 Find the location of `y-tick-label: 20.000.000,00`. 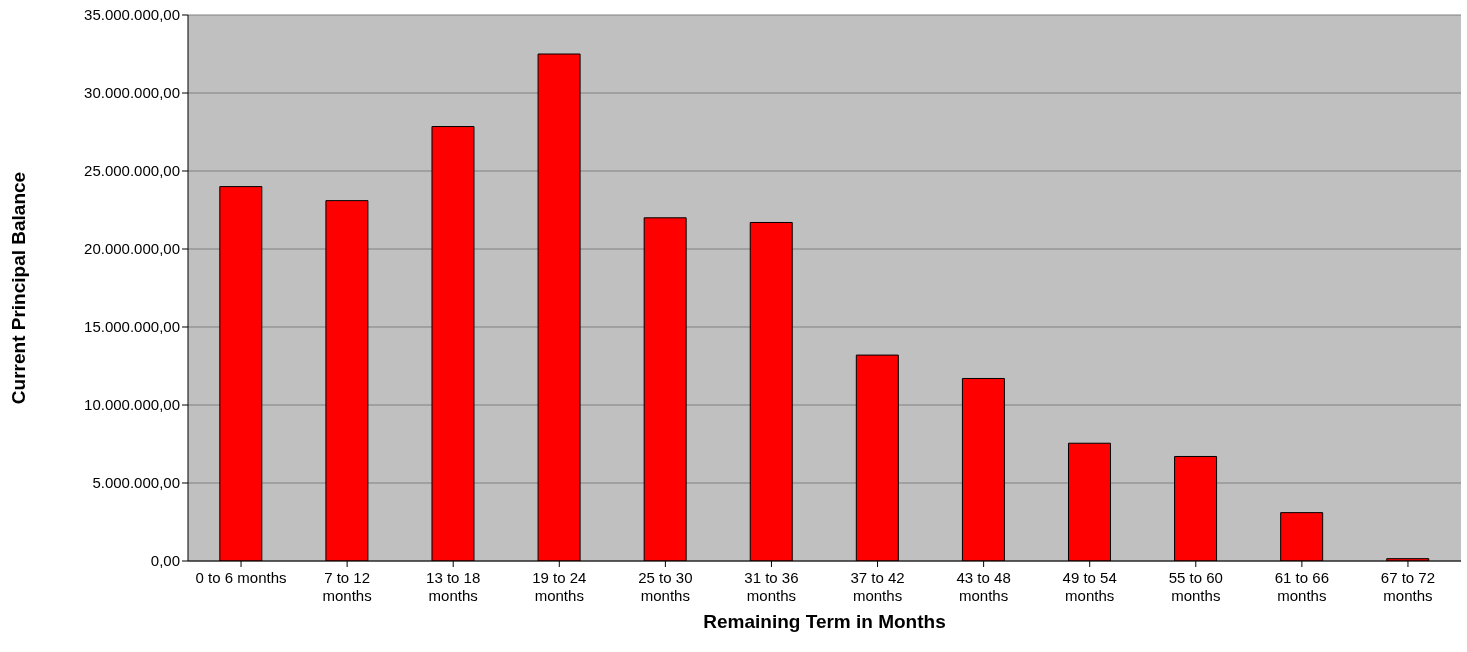

y-tick-label: 20.000.000,00 is located at coordinates (132, 249).